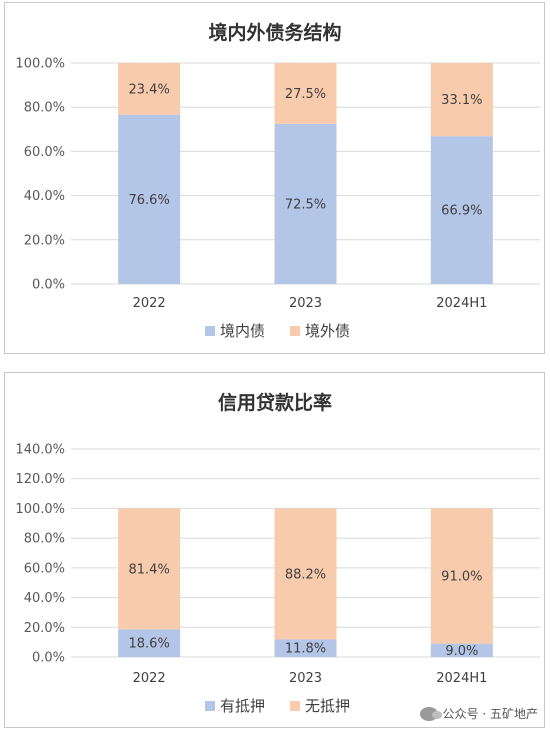  Describe the element at coordinates (275, 402) in the screenshot. I see `chart-title: 信用贷款比率` at that location.